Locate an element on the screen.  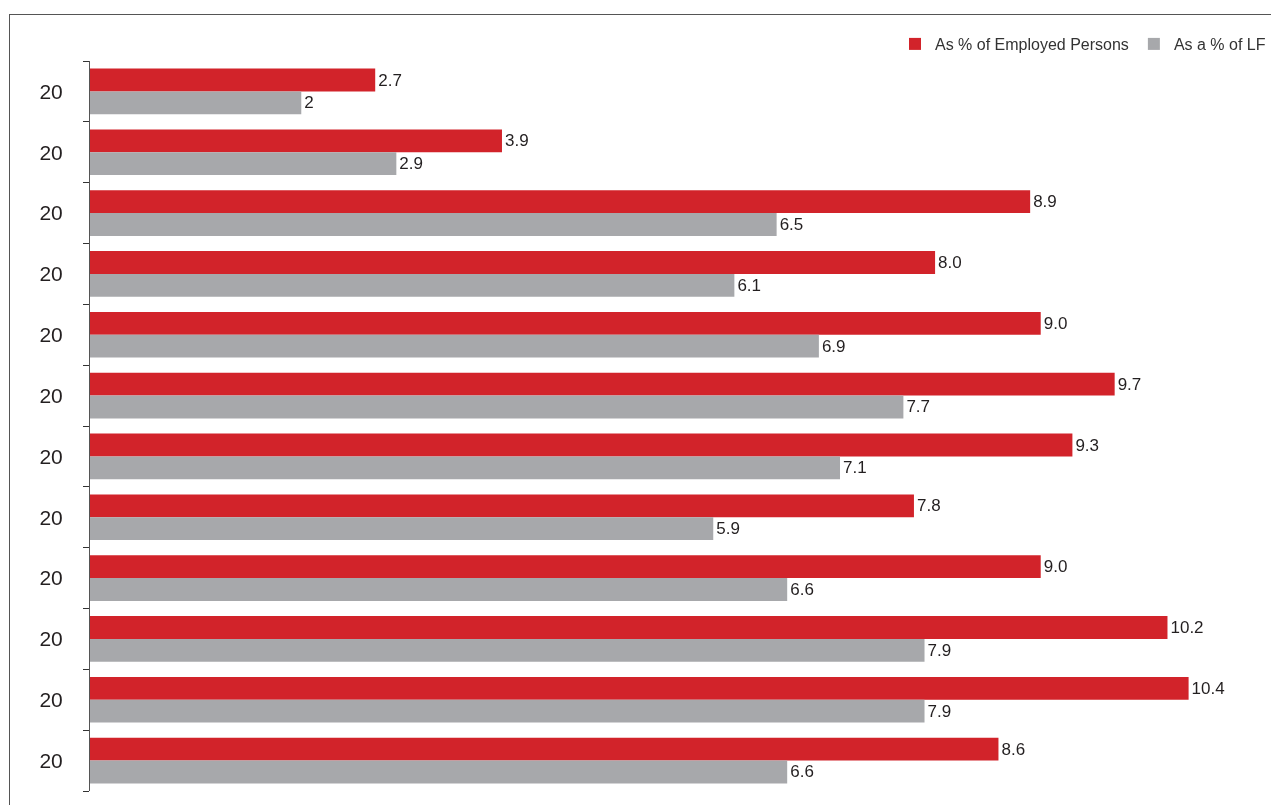
data-label: 6.5 is located at coordinates (791, 224).